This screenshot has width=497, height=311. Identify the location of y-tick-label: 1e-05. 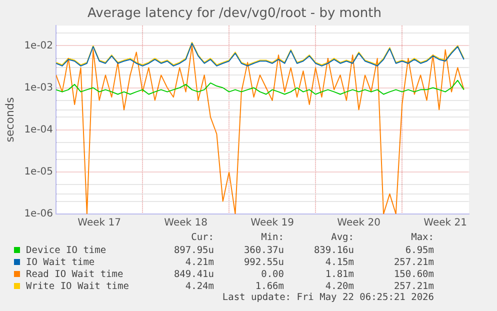
(39, 172).